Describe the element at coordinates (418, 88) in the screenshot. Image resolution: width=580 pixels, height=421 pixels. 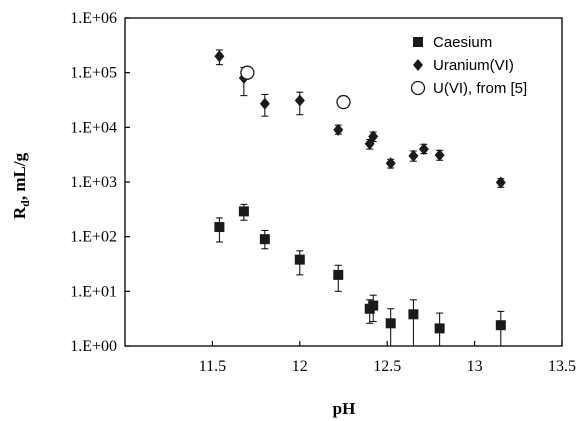
I see `legend-marker-circle-open` at that location.